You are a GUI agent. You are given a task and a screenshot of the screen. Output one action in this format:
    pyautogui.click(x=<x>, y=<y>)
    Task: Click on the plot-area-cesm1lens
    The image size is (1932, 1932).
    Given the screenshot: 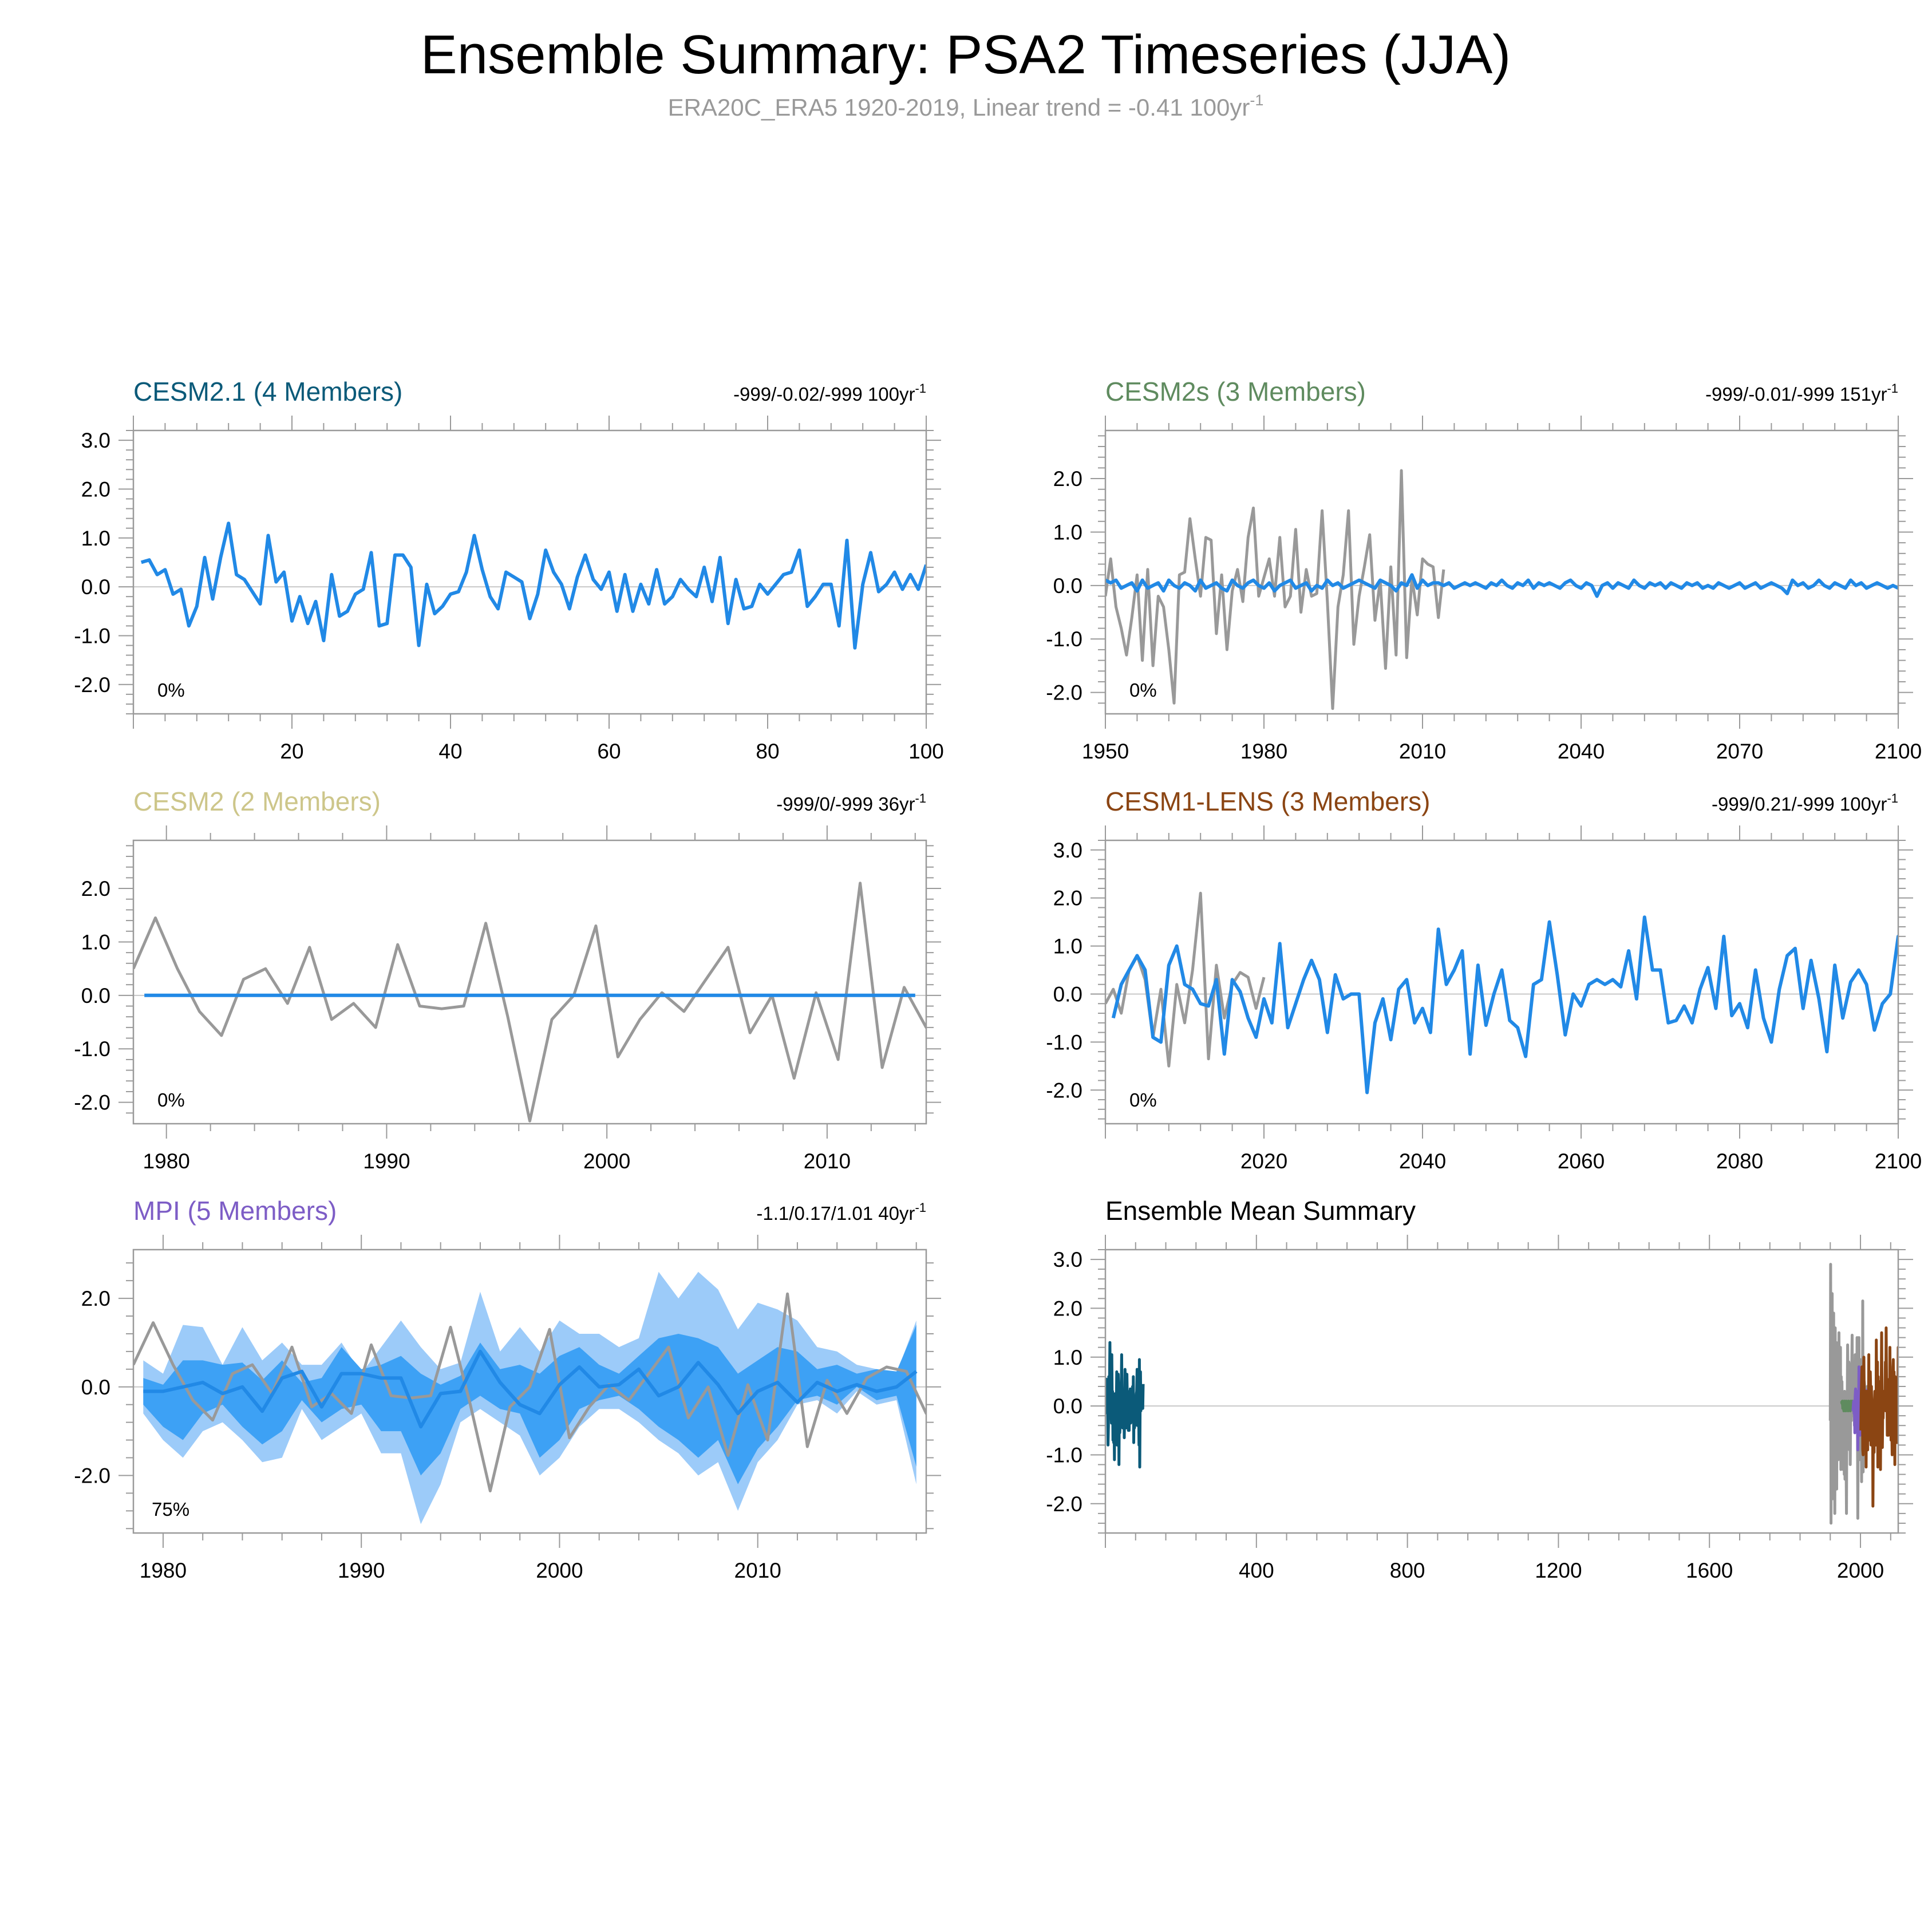 What is the action you would take?
    pyautogui.click(x=1501, y=993)
    